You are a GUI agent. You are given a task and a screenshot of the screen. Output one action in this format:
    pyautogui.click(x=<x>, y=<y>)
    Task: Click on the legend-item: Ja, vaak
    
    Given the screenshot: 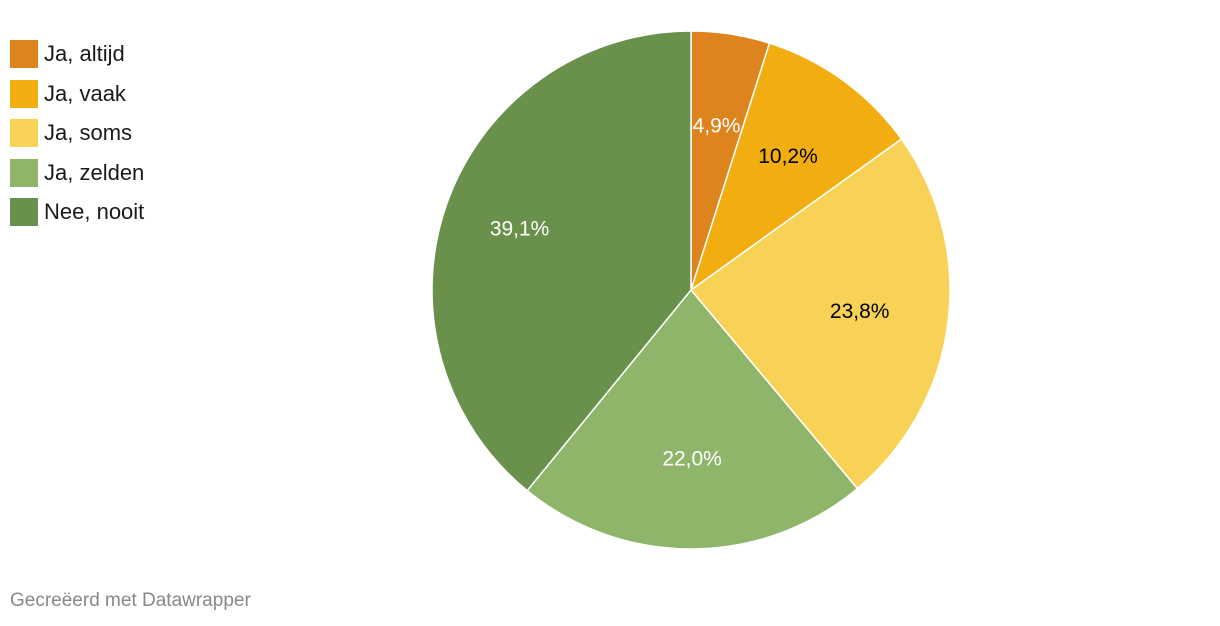 What is the action you would take?
    pyautogui.click(x=77, y=93)
    